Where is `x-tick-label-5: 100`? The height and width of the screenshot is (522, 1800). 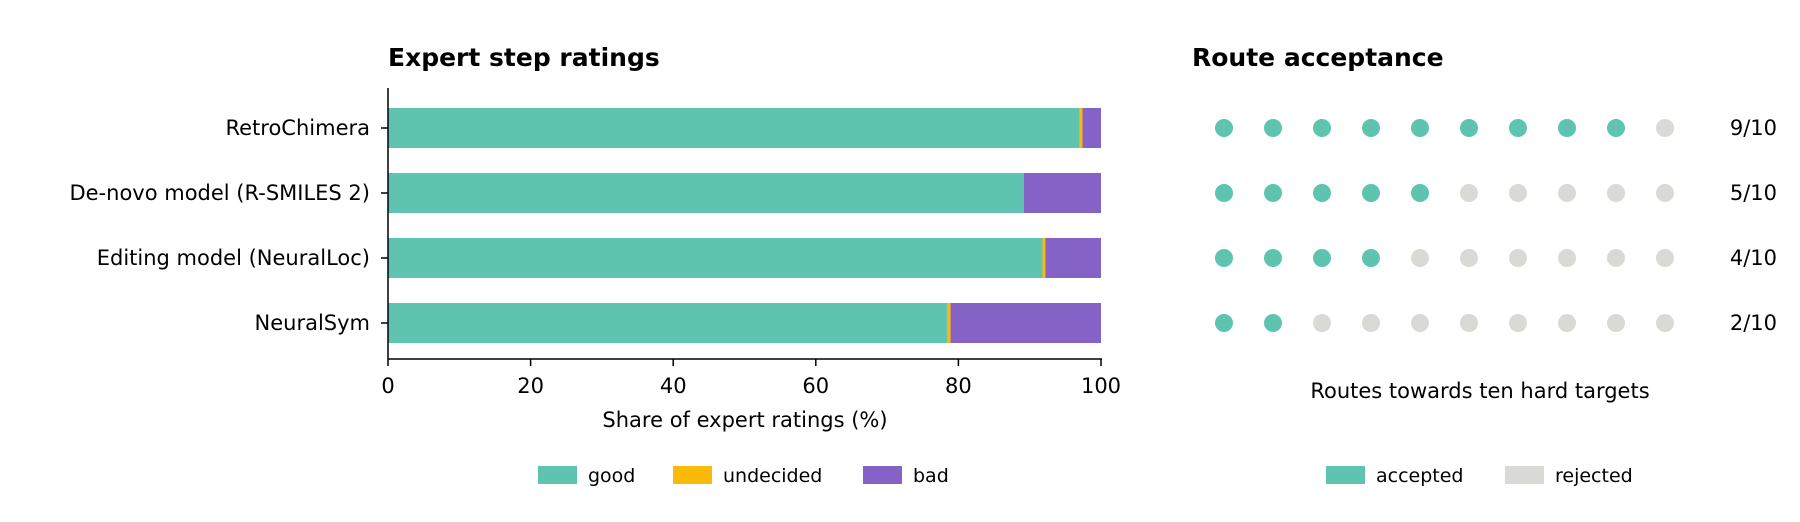
x-tick-label-5: 100 is located at coordinates (1101, 386).